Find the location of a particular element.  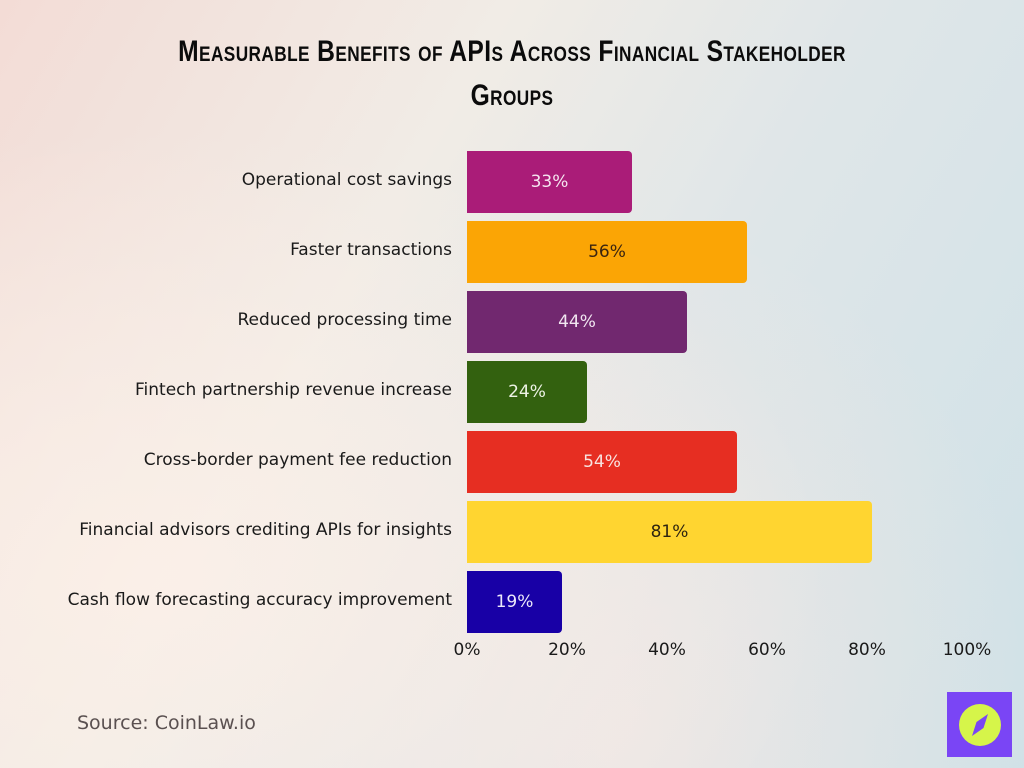

bar-value-label: 44% is located at coordinates (577, 322).